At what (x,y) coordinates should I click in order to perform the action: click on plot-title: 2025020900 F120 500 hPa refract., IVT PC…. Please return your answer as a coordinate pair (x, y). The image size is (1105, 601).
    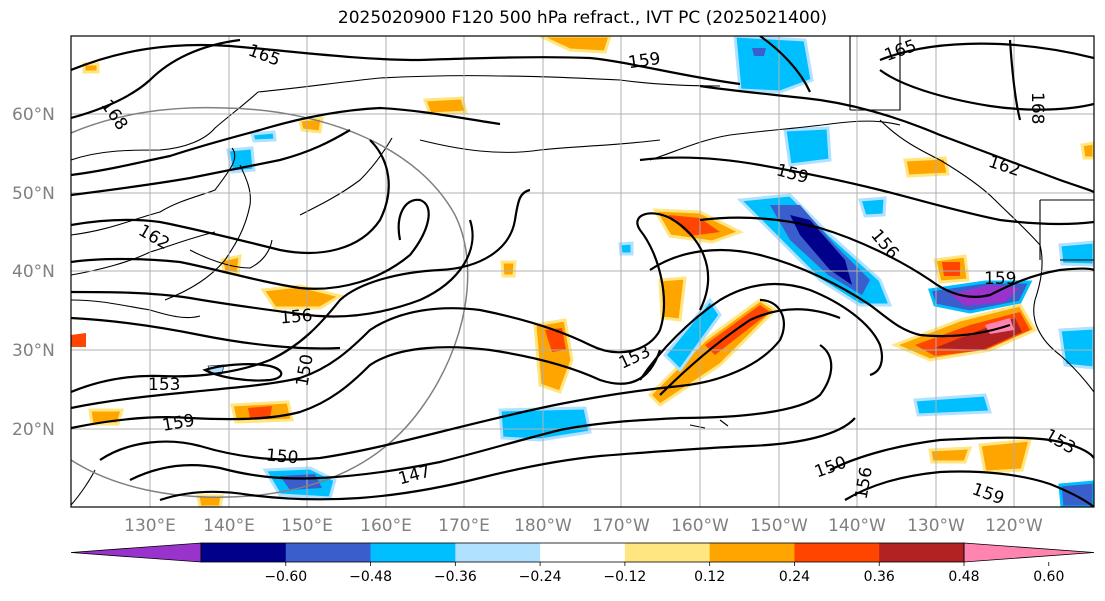
    Looking at the image, I should click on (582, 18).